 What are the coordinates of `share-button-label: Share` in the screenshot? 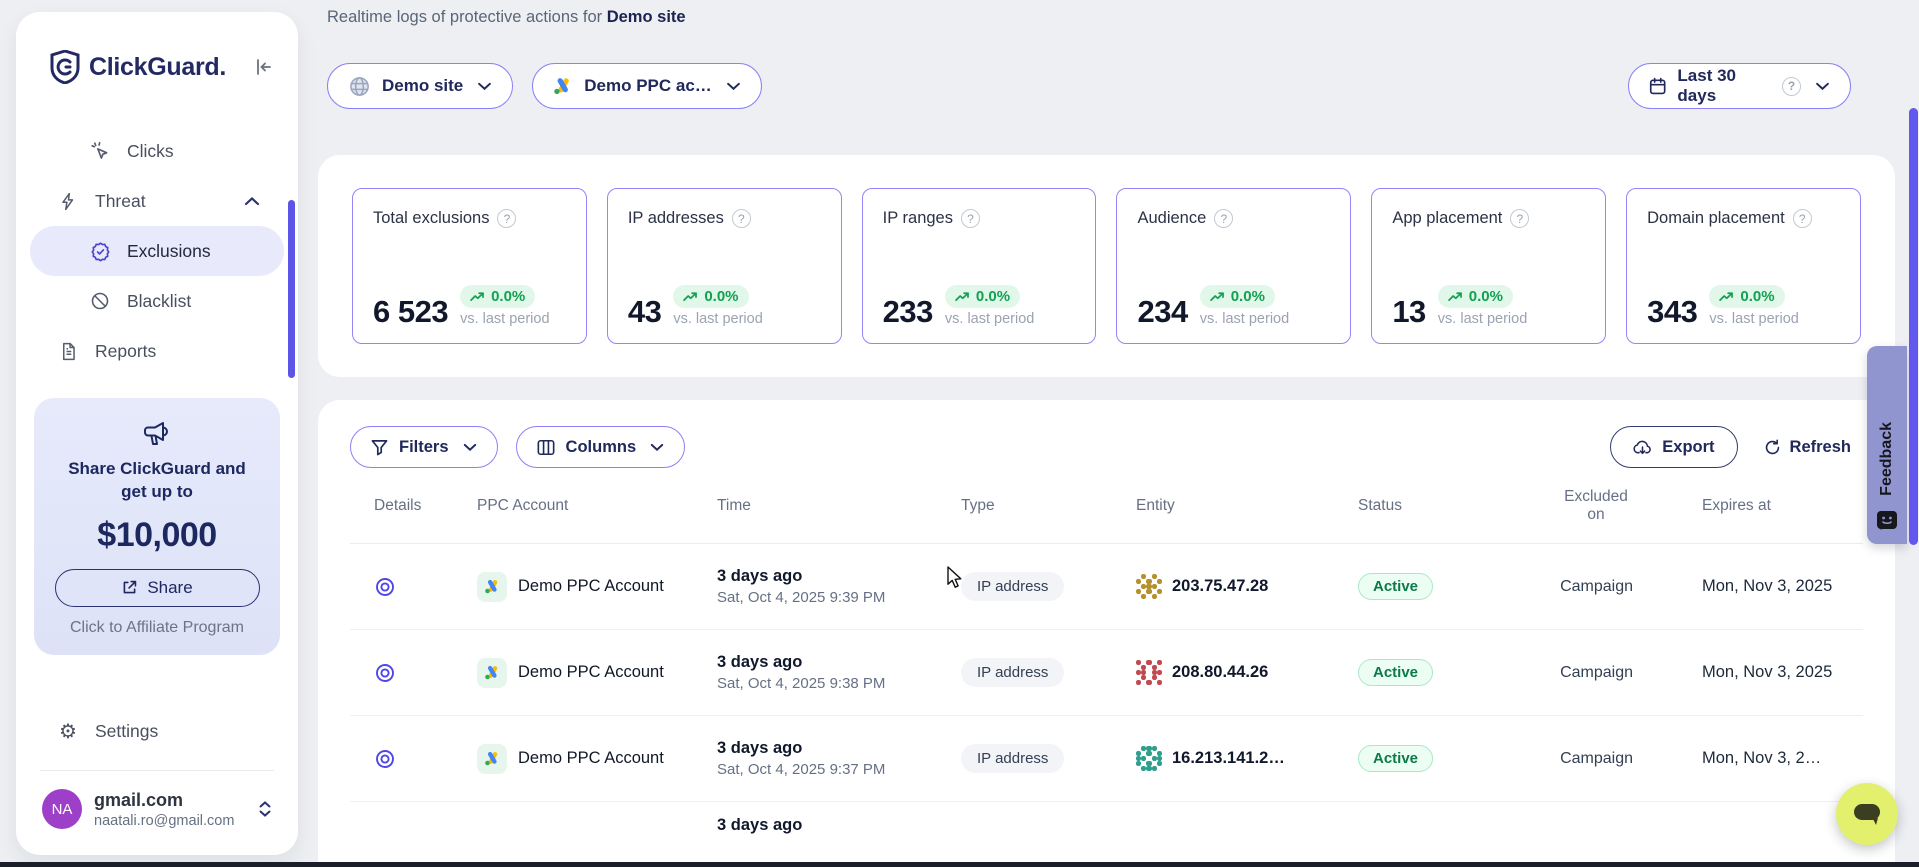 It's located at (170, 587).